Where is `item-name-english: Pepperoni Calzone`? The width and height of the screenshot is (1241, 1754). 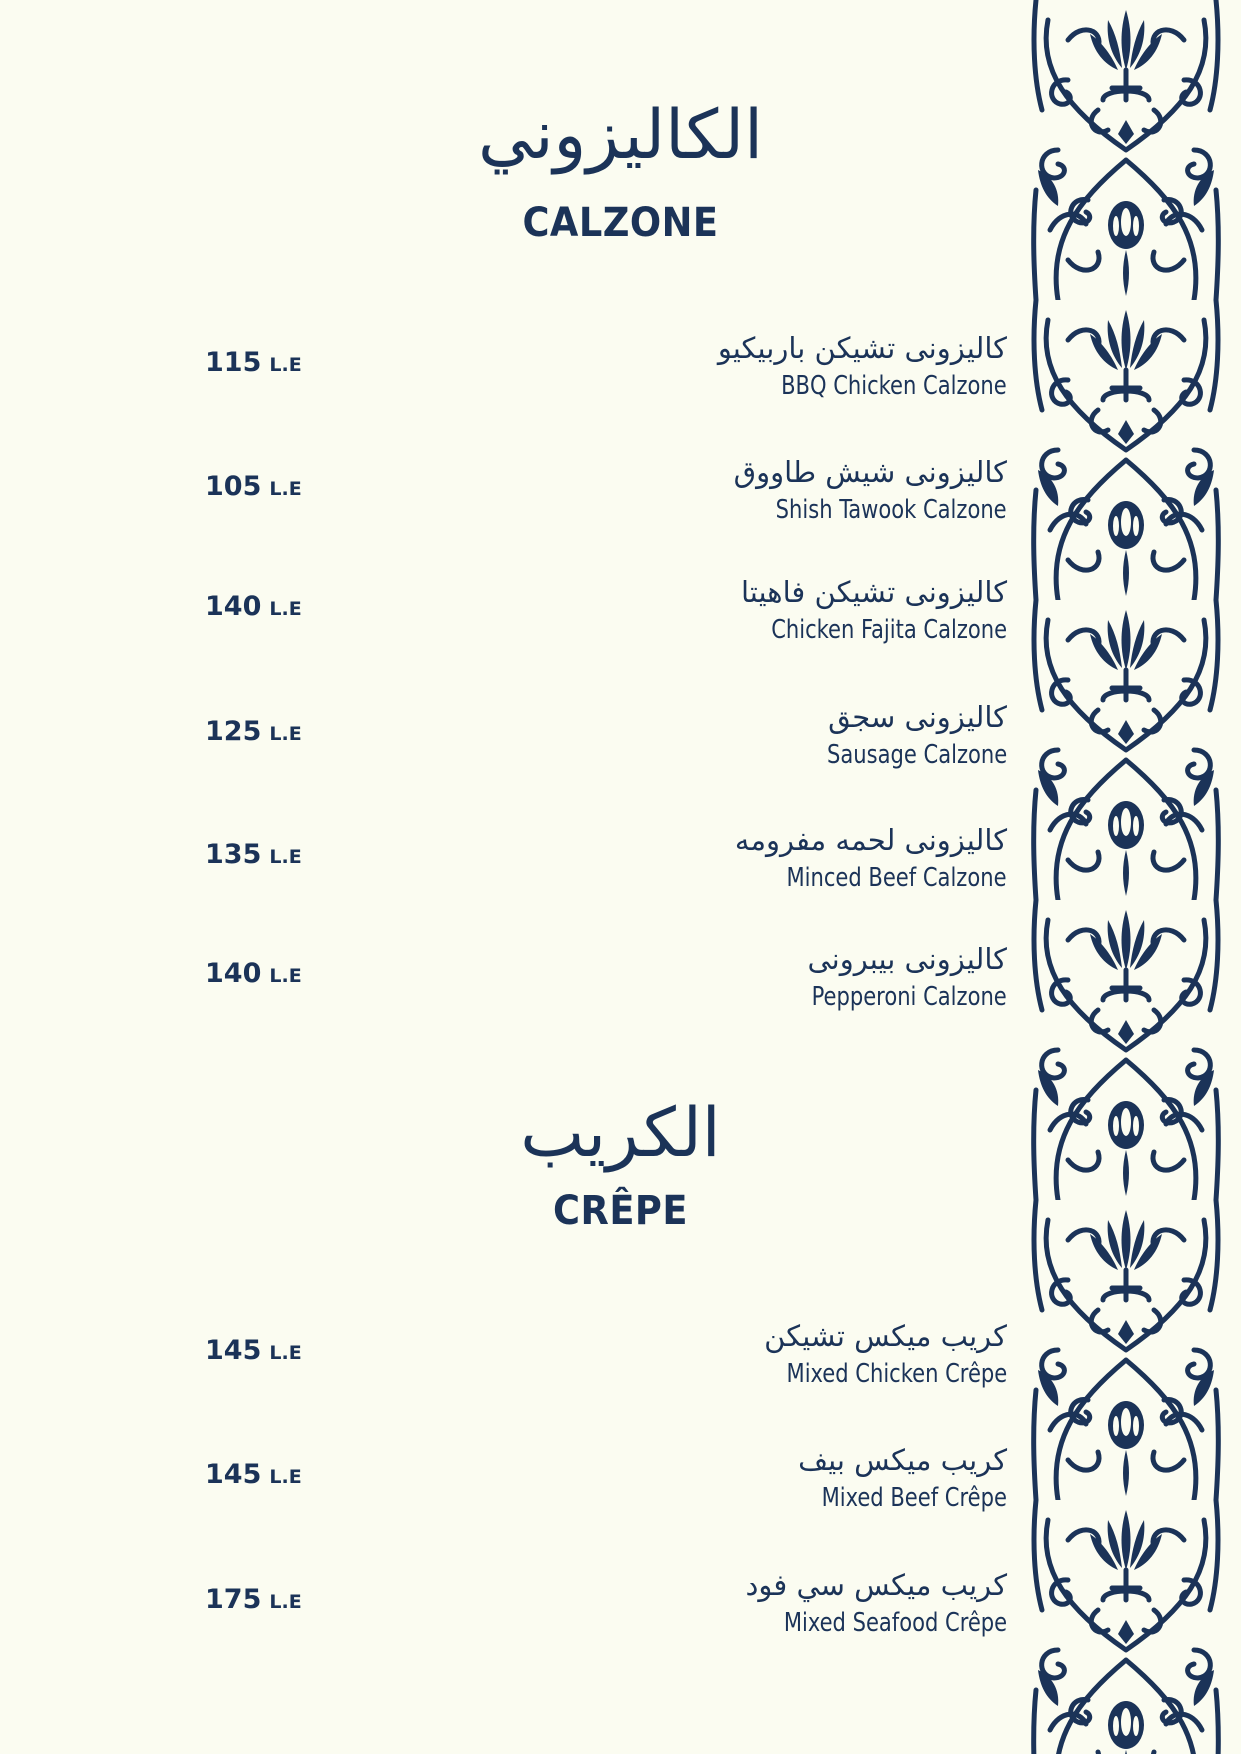 item-name-english: Pepperoni Calzone is located at coordinates (909, 997).